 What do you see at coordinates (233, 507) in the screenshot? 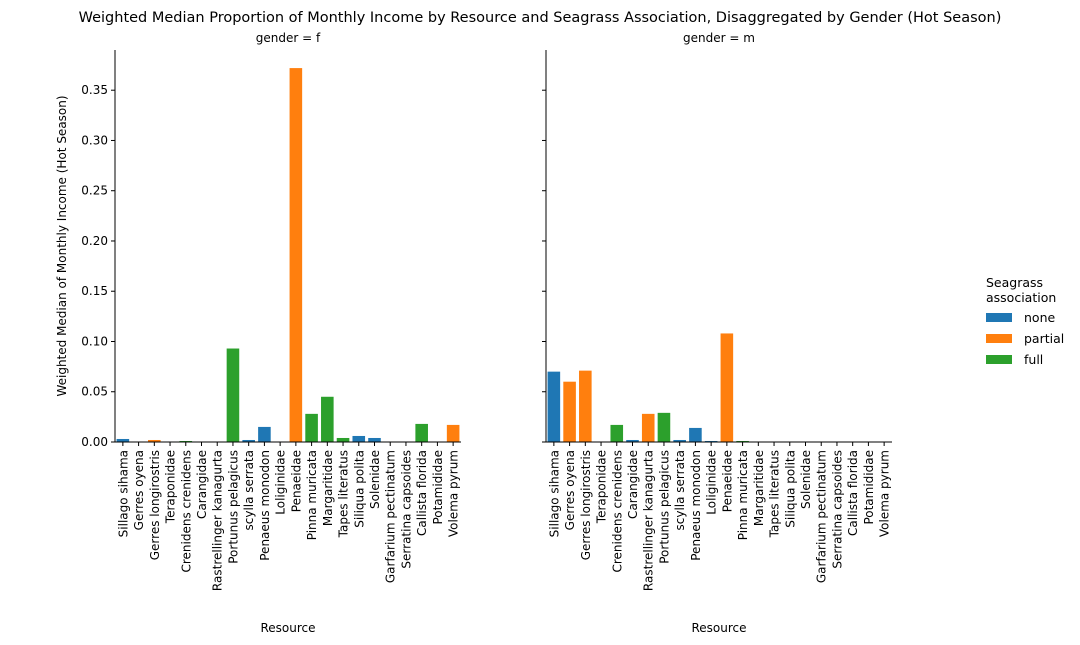
I see `x-tick-label-f-8: Portunus pelagicus` at bounding box center [233, 507].